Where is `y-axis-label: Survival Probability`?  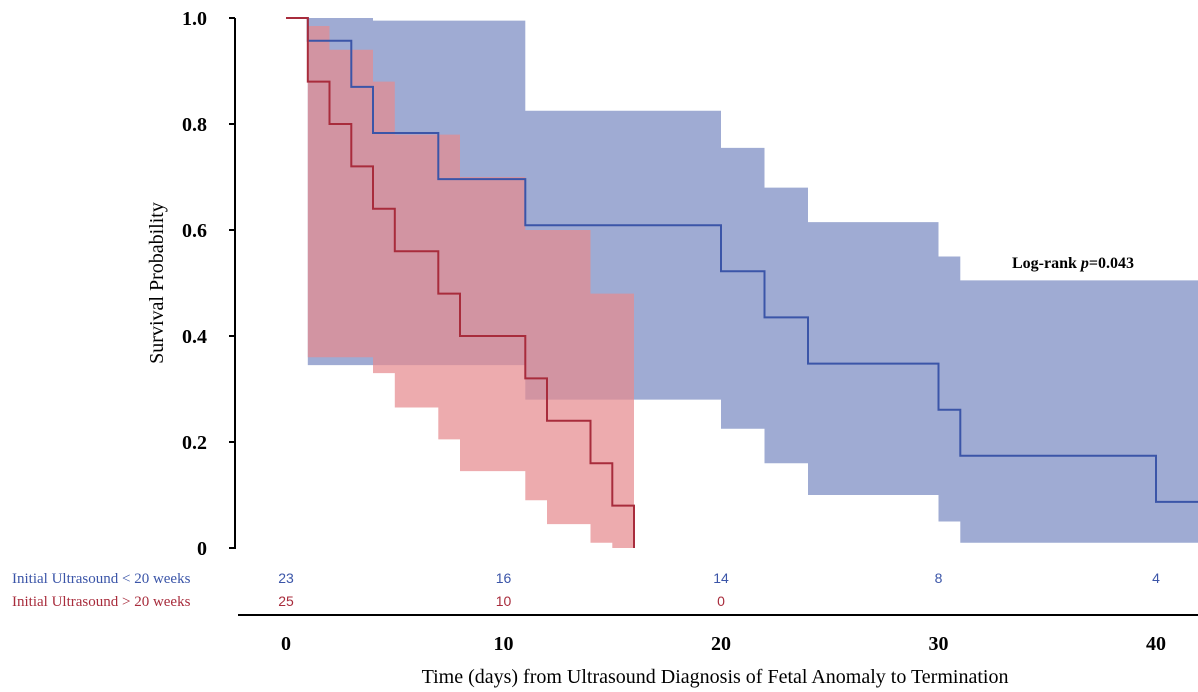
y-axis-label: Survival Probability is located at coordinates (157, 283).